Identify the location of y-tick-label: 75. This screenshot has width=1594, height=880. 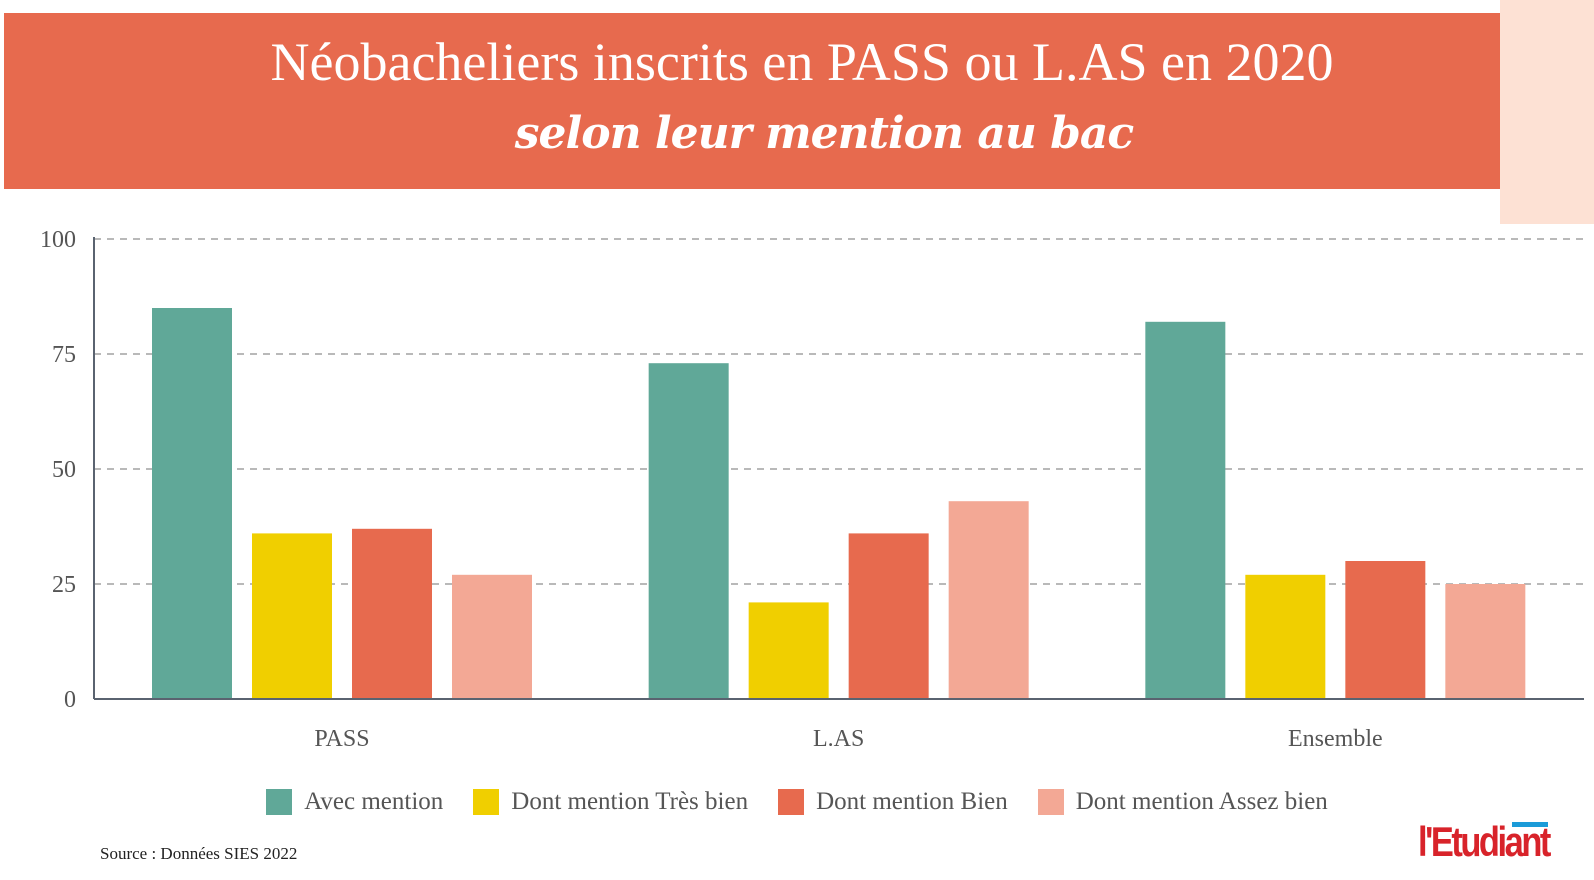
(64, 355).